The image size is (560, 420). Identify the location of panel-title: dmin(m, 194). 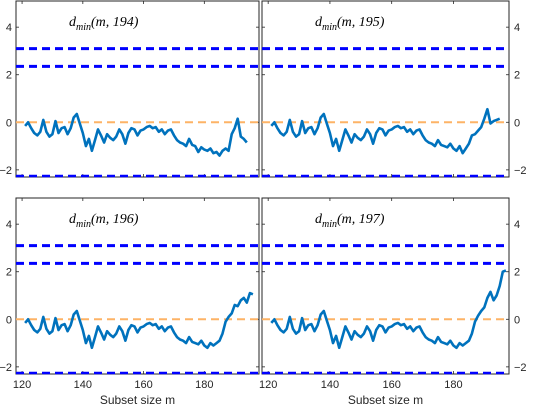
(104, 24).